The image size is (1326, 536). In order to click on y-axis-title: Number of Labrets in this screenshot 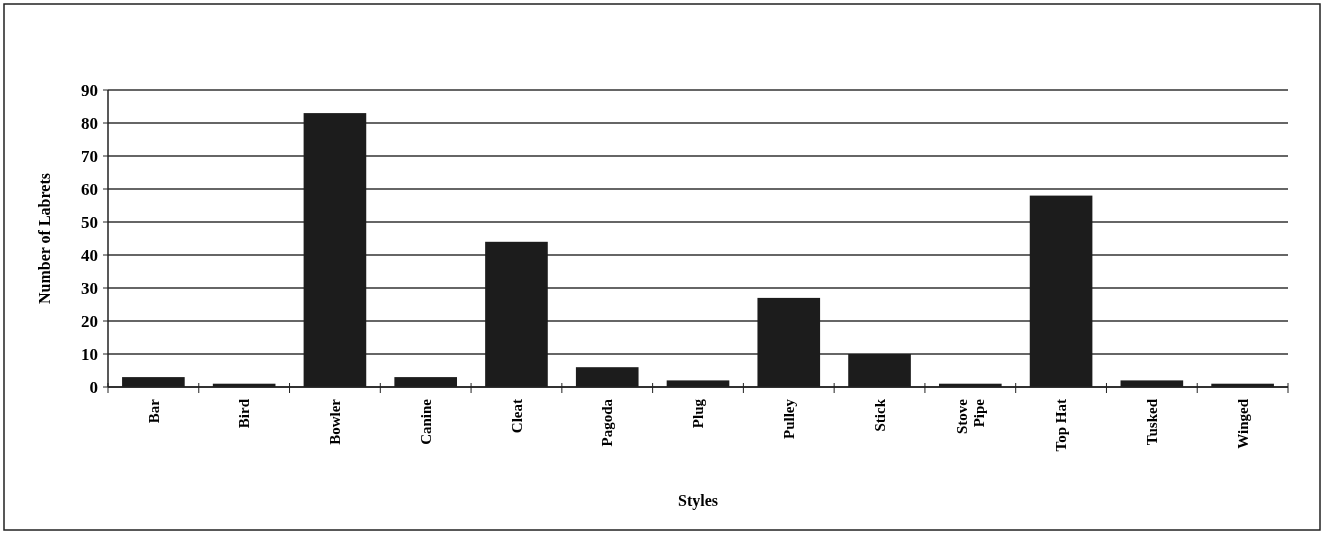, I will do `click(44, 238)`.